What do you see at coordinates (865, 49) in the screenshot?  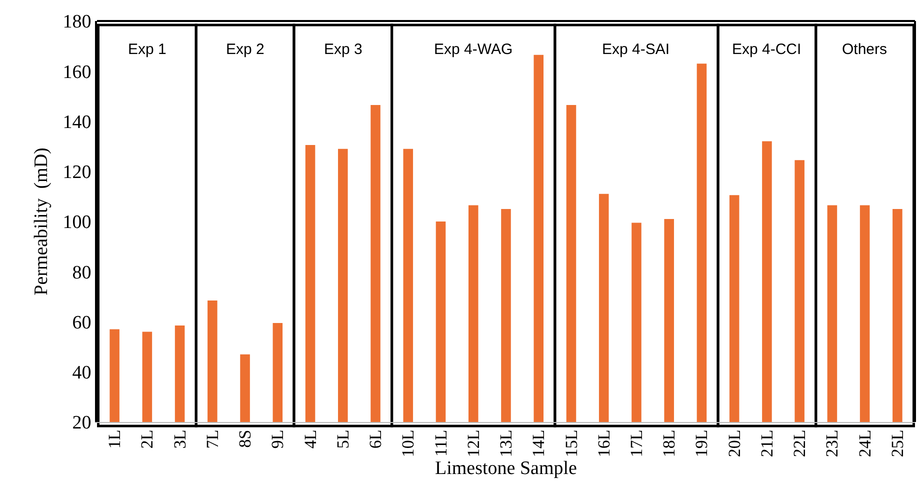 I see `annotation: Others` at bounding box center [865, 49].